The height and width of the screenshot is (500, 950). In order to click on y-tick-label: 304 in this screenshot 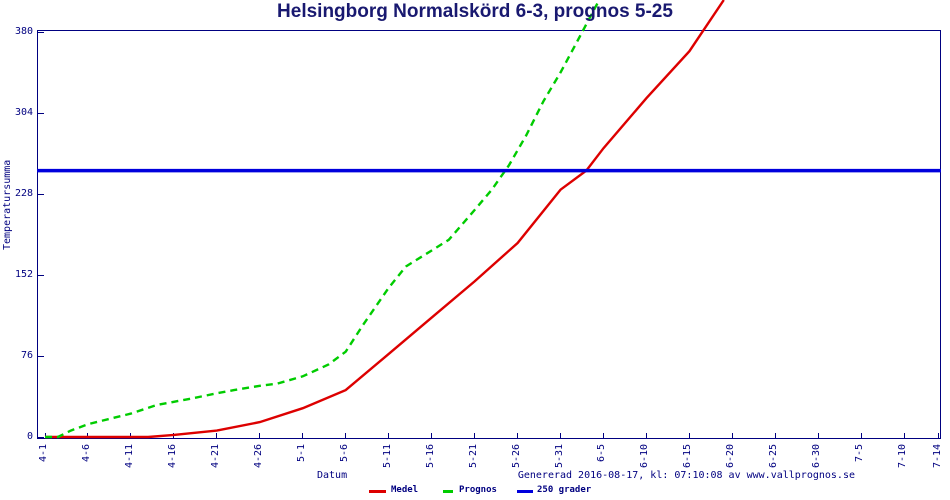, I will do `click(23, 112)`.